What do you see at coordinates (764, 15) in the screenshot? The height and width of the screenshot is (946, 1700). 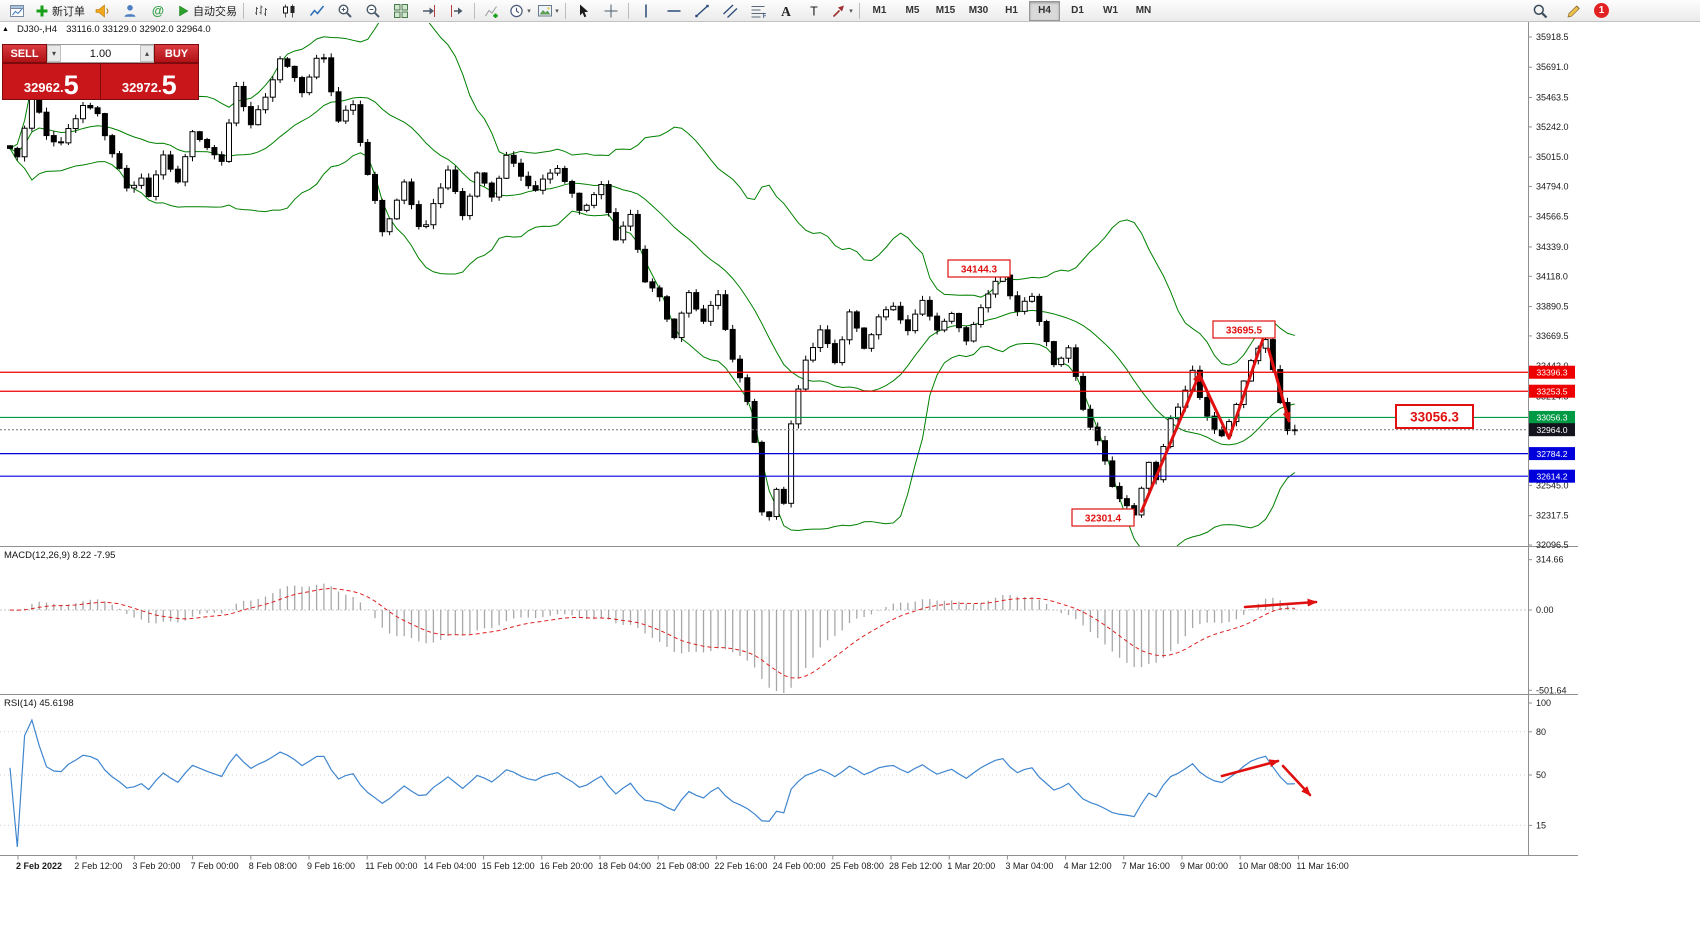 I see `svg-text: F` at bounding box center [764, 15].